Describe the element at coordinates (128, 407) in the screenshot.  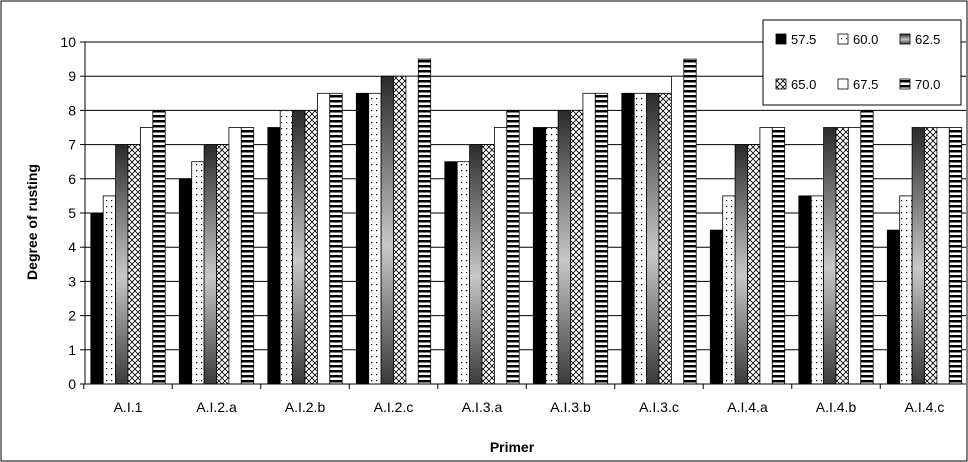
I see `x-tick-label: A.I.1` at that location.